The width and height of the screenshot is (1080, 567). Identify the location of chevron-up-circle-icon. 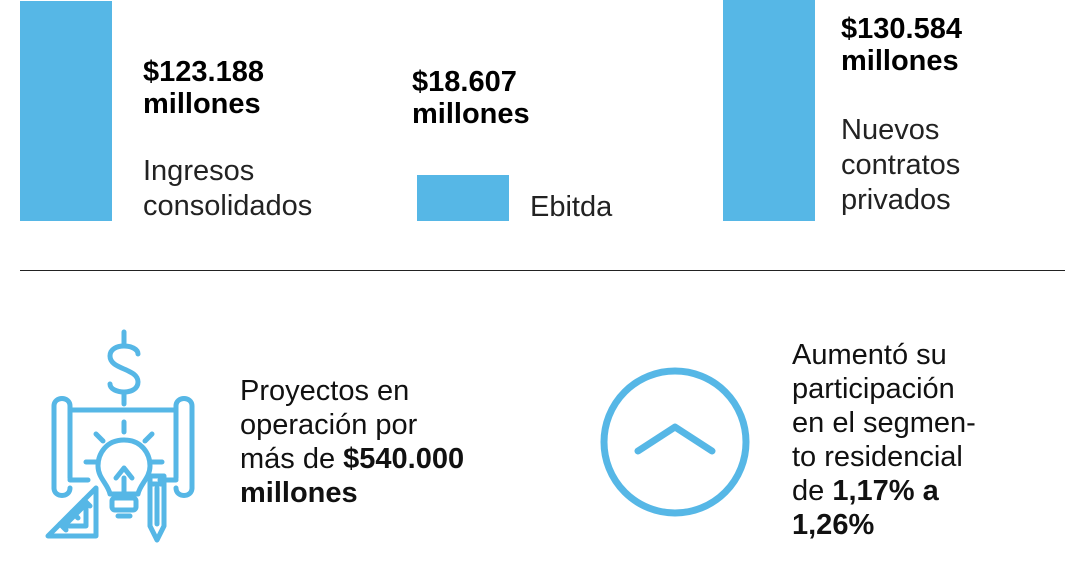
(675, 442).